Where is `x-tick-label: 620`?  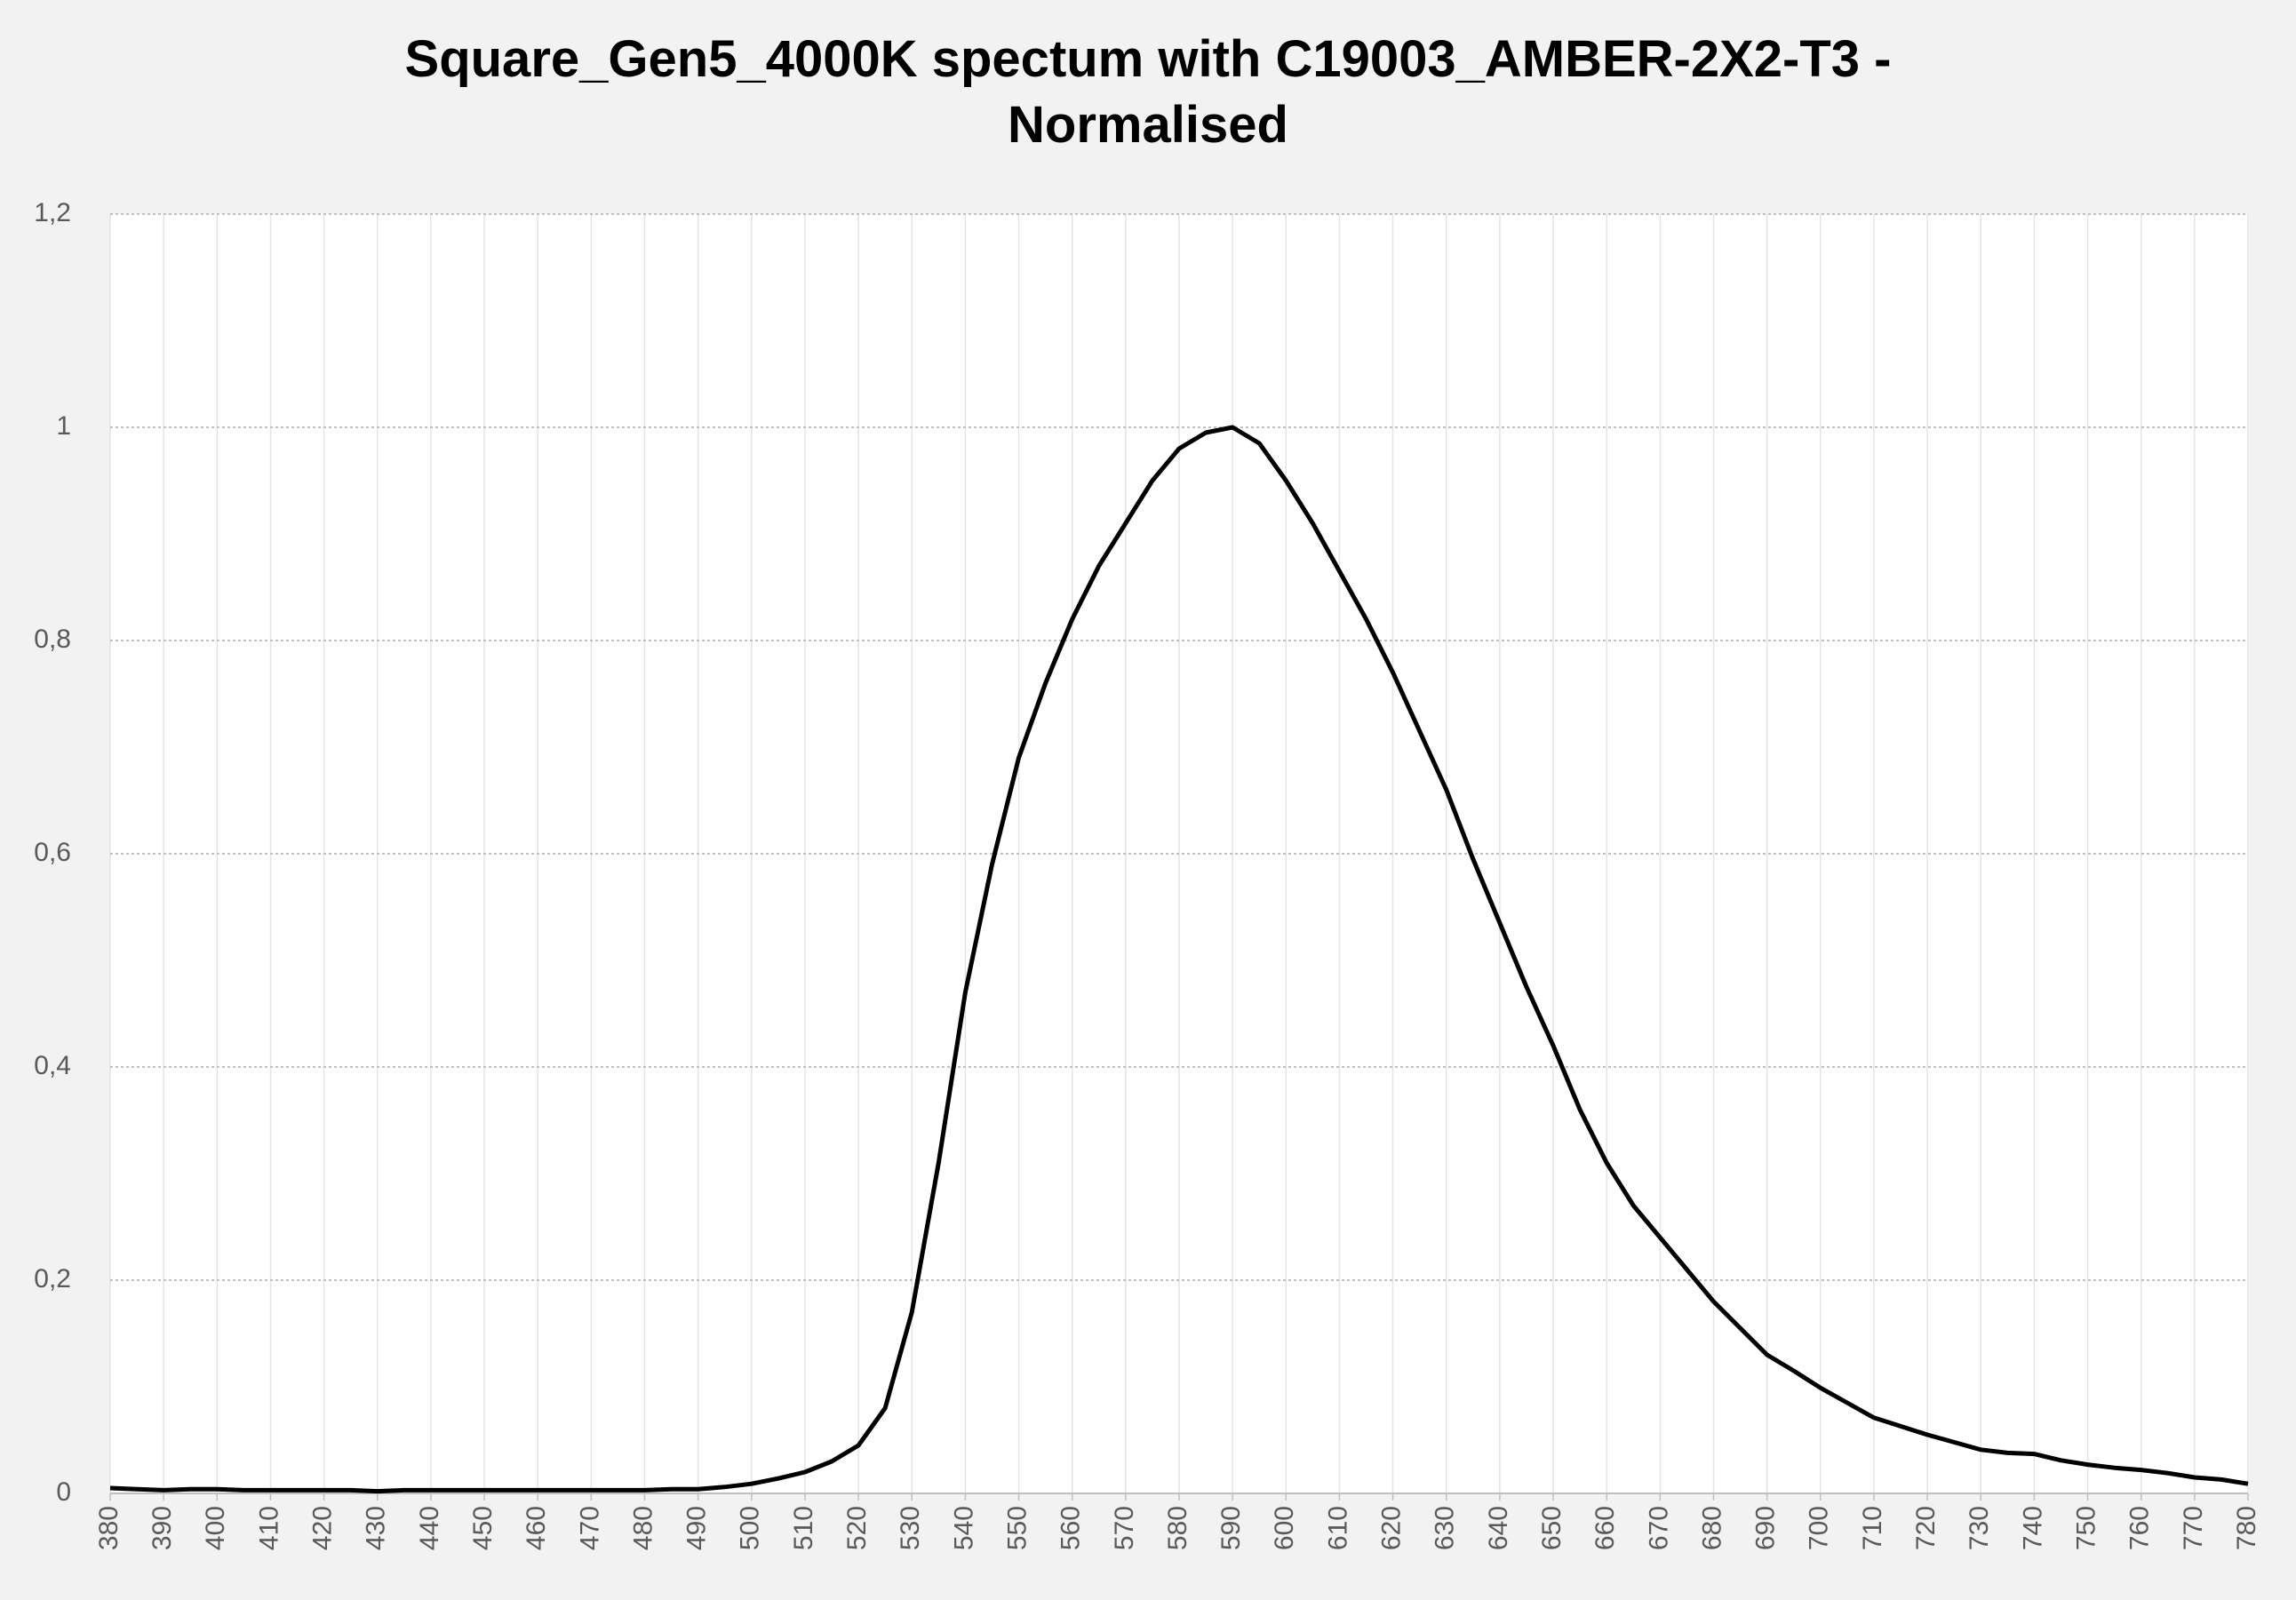
x-tick-label: 620 is located at coordinates (1392, 1528).